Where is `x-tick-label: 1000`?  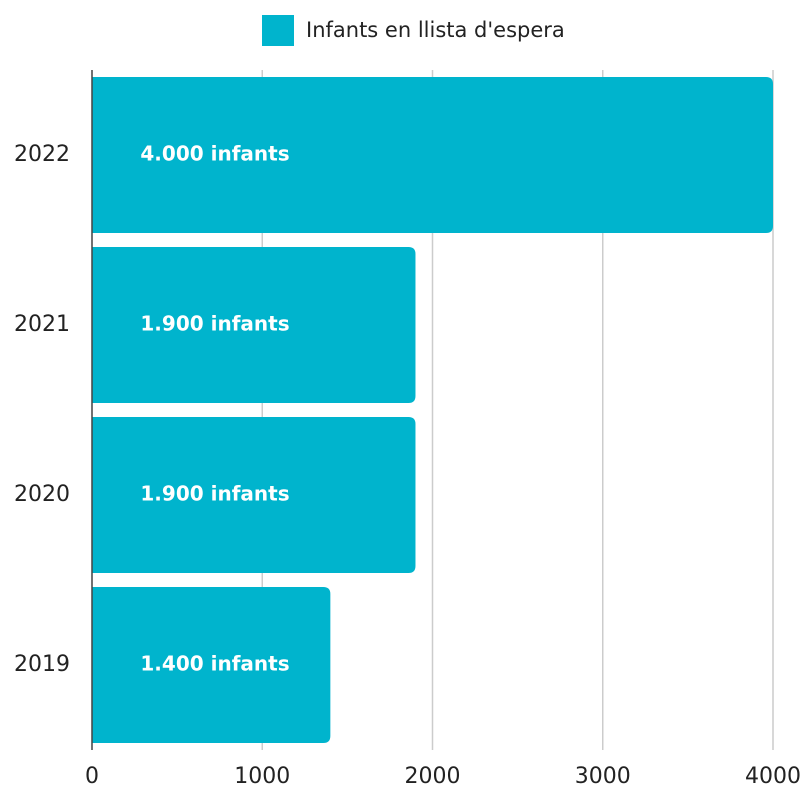 x-tick-label: 1000 is located at coordinates (262, 776).